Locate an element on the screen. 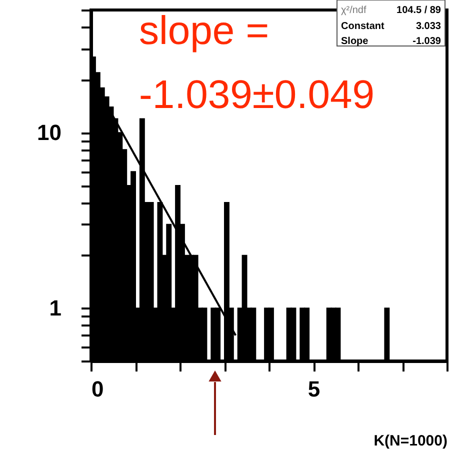 The height and width of the screenshot is (463, 451). annotation: -1.039±0.049 is located at coordinates (256, 95).